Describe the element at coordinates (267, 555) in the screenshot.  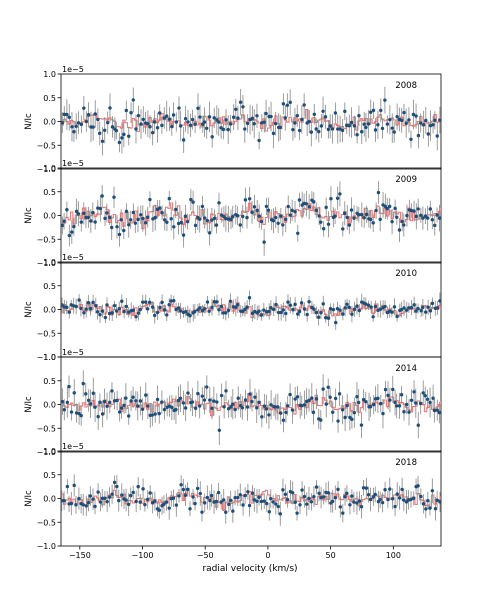
I see `x-tick-label: 0` at that location.